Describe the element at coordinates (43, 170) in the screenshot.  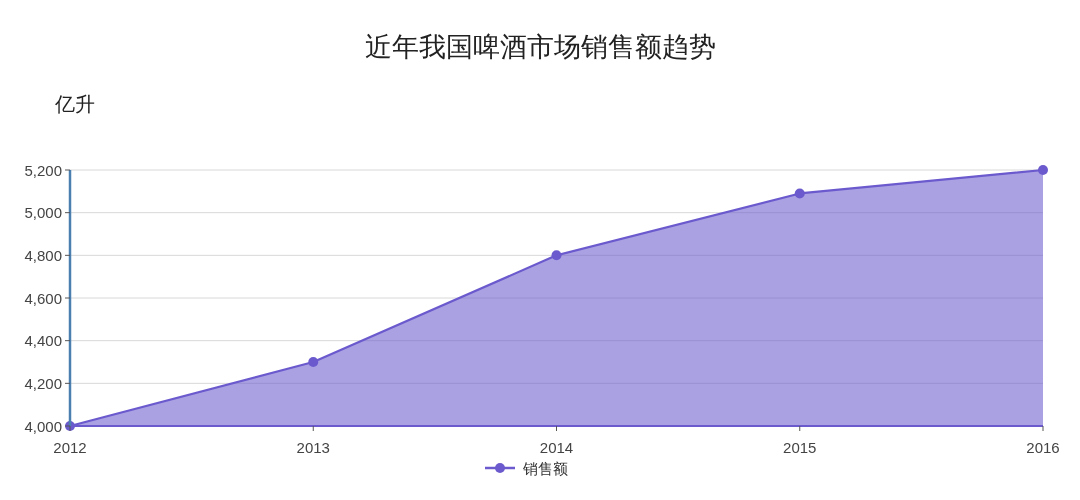
I see `y-tick-label: 5,200` at that location.